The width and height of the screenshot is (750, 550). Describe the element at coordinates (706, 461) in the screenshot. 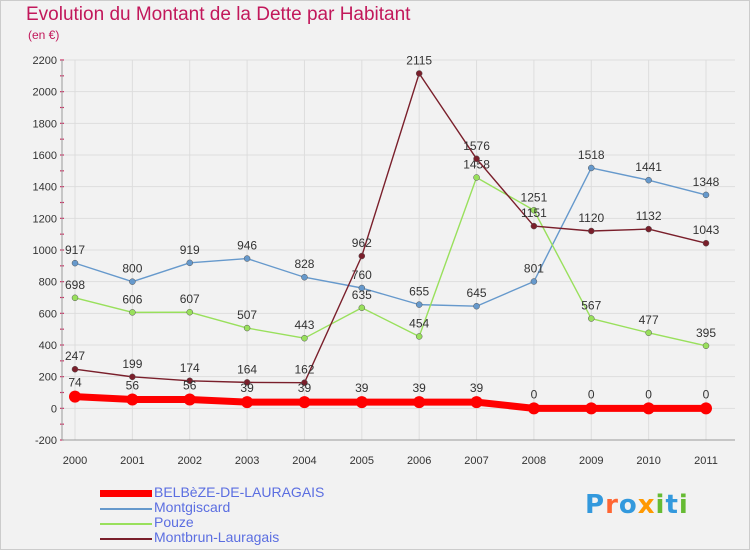

I see `x-tick-label: 2011` at that location.